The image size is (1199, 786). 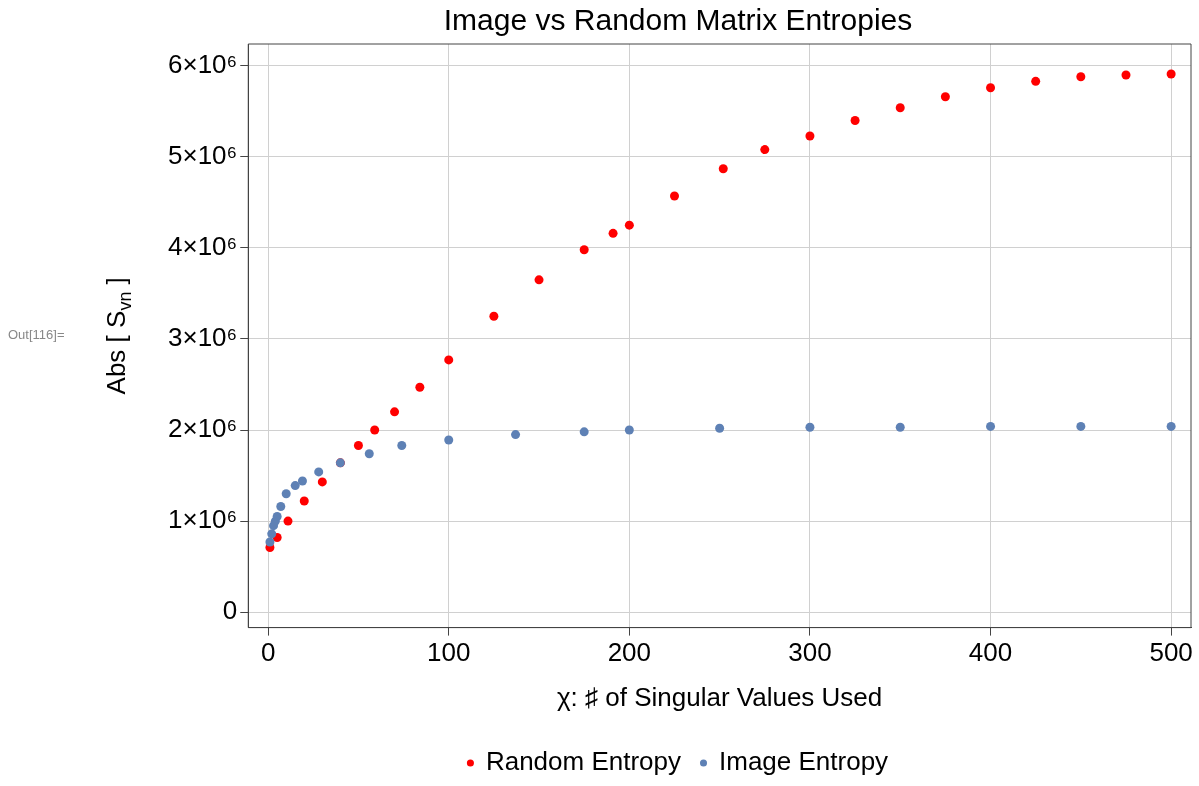 What do you see at coordinates (230, 610) in the screenshot?
I see `y-tick-label: 0` at bounding box center [230, 610].